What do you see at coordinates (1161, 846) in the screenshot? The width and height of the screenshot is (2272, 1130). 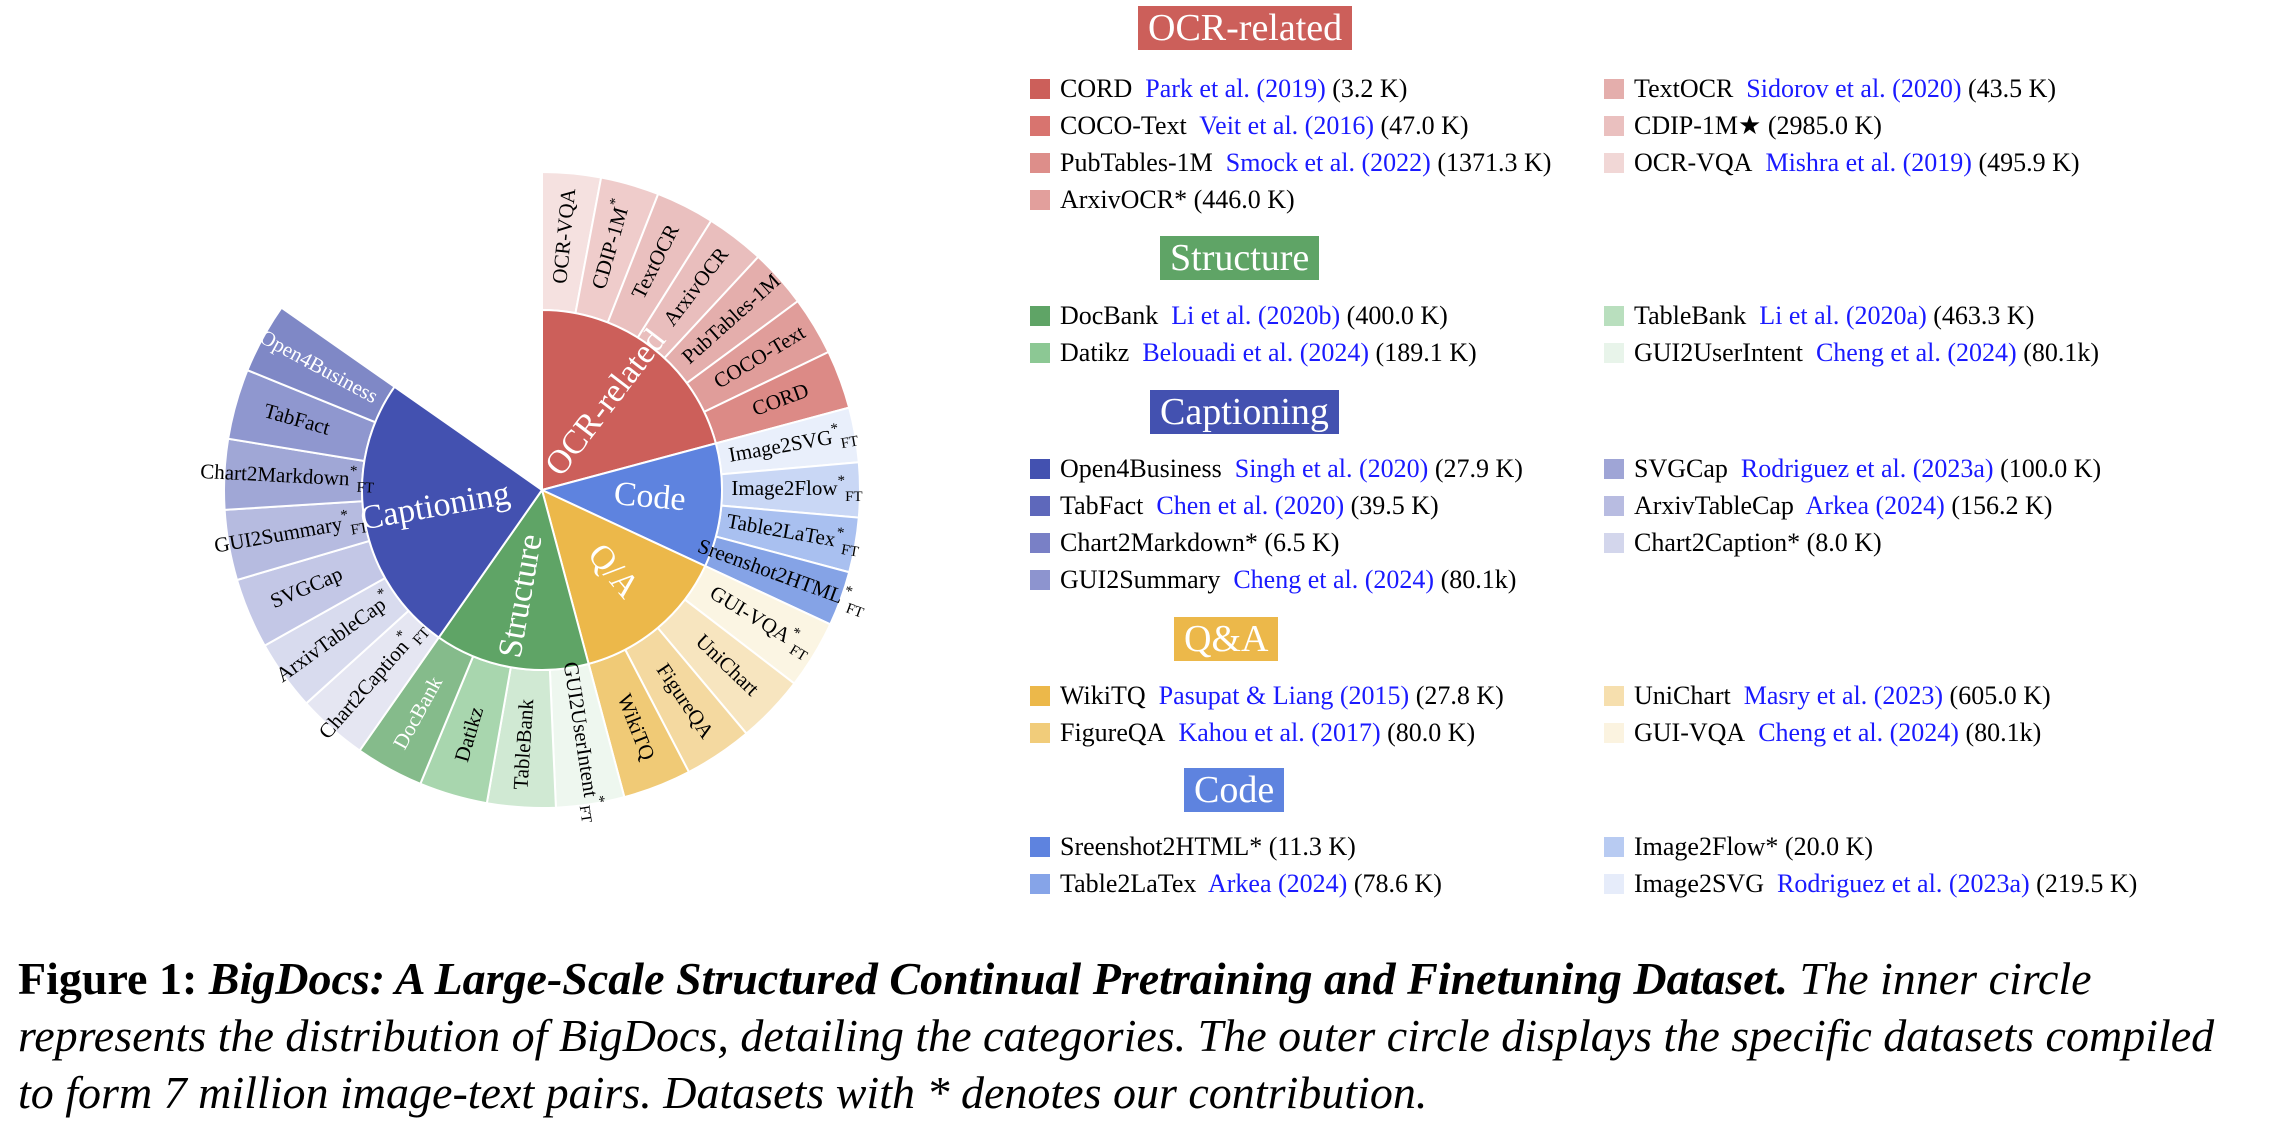 I see `dataset-name: Sreenshot2HTML*` at bounding box center [1161, 846].